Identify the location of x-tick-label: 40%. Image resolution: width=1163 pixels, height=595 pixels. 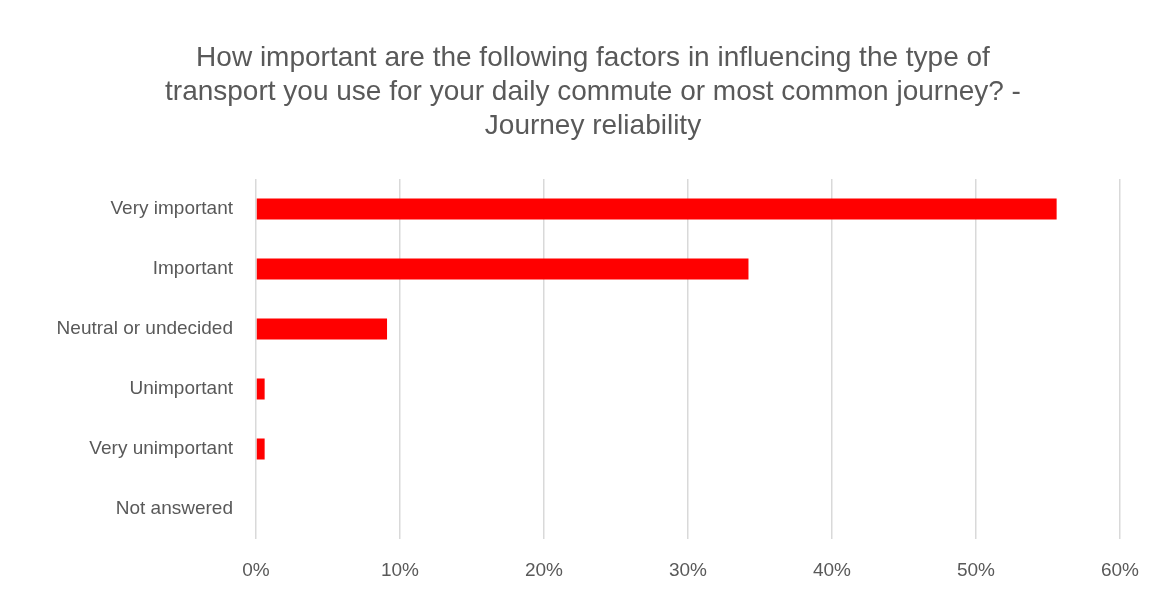
(832, 569).